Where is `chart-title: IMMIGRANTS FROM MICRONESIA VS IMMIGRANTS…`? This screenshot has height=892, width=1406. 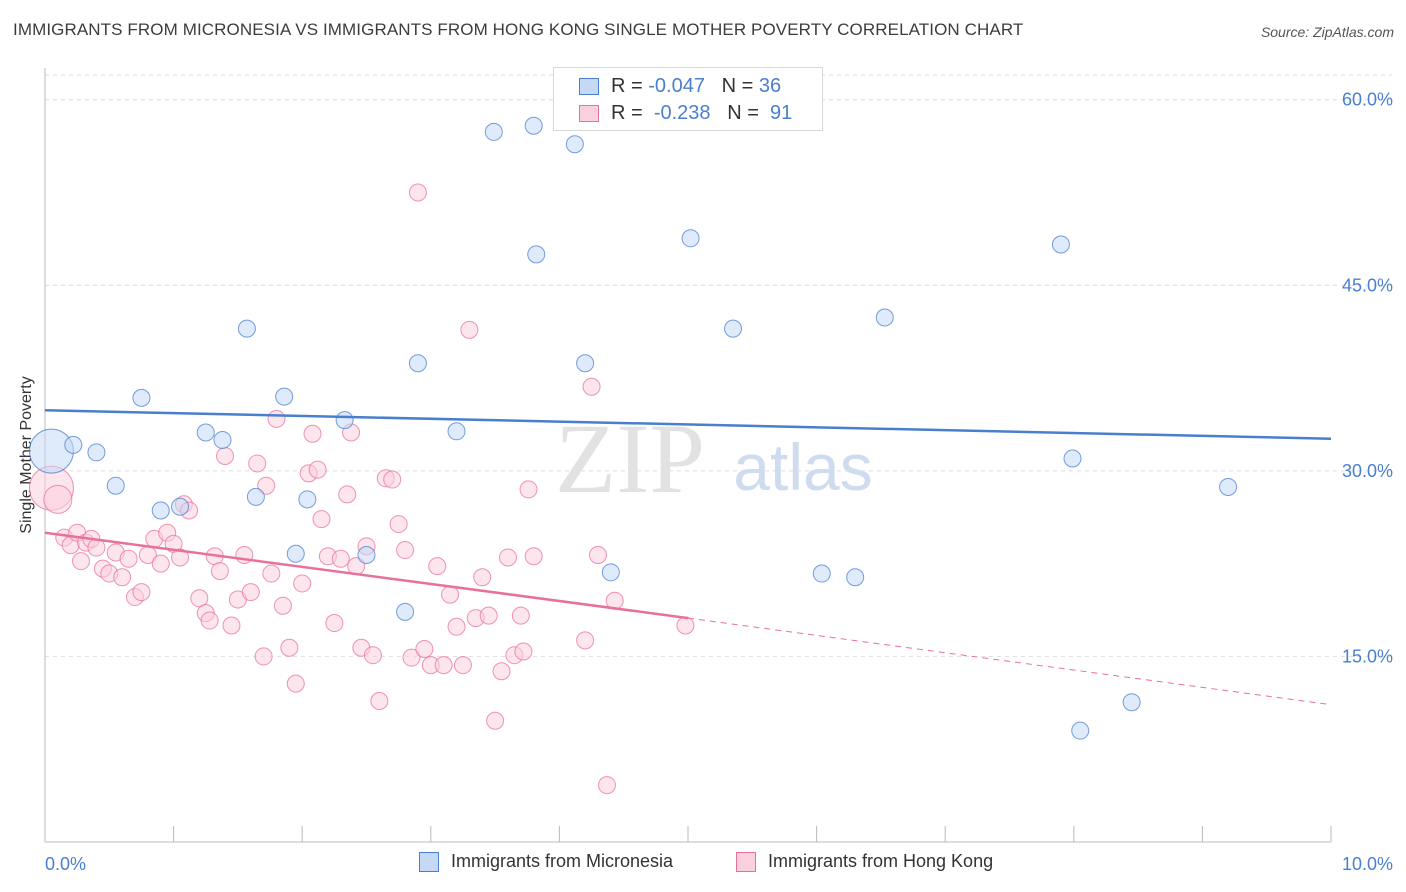
chart-title: IMMIGRANTS FROM MICRONESIA VS IMMIGRANTS… is located at coordinates (518, 29).